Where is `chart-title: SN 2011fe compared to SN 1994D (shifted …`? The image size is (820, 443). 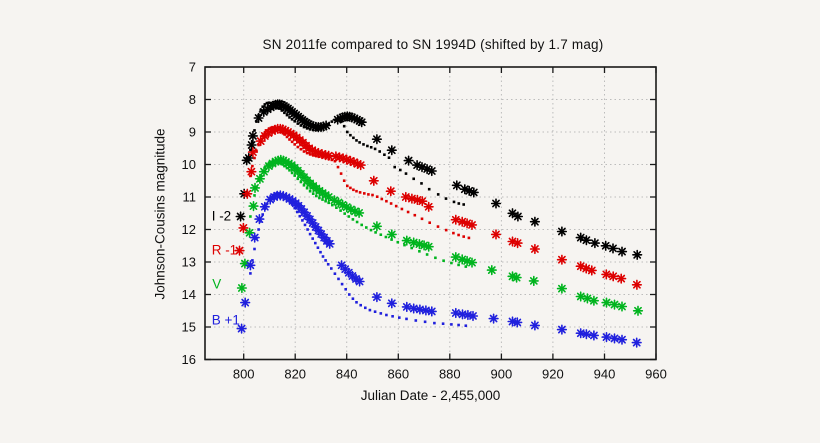
chart-title: SN 2011fe compared to SN 1994D (shifted … is located at coordinates (433, 44).